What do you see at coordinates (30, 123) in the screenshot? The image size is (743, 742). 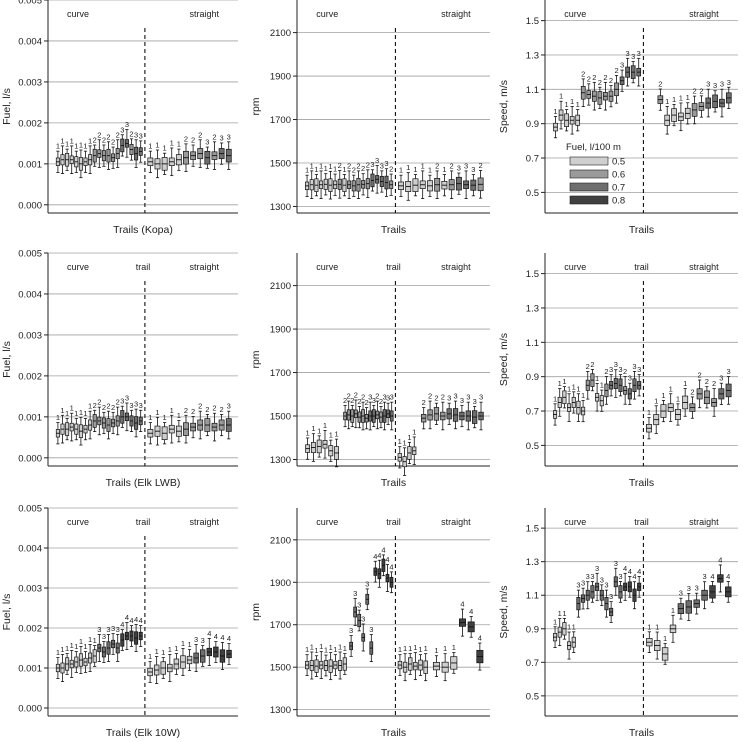 I see `y-tick-label: 0.002` at bounding box center [30, 123].